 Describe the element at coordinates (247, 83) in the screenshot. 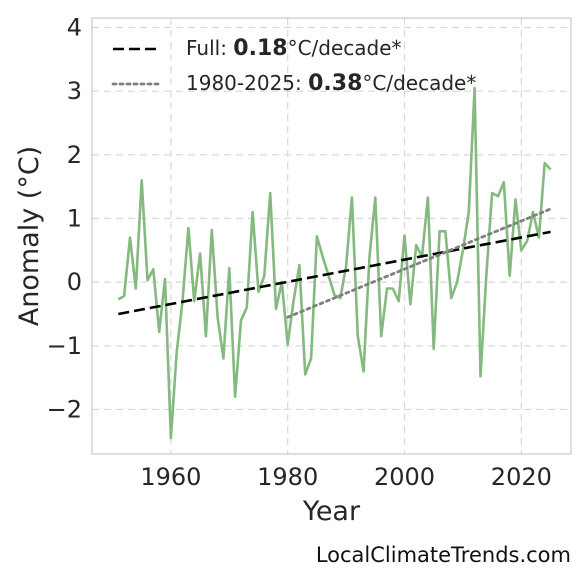

I see `legend-prefix: 1980-2025:` at that location.